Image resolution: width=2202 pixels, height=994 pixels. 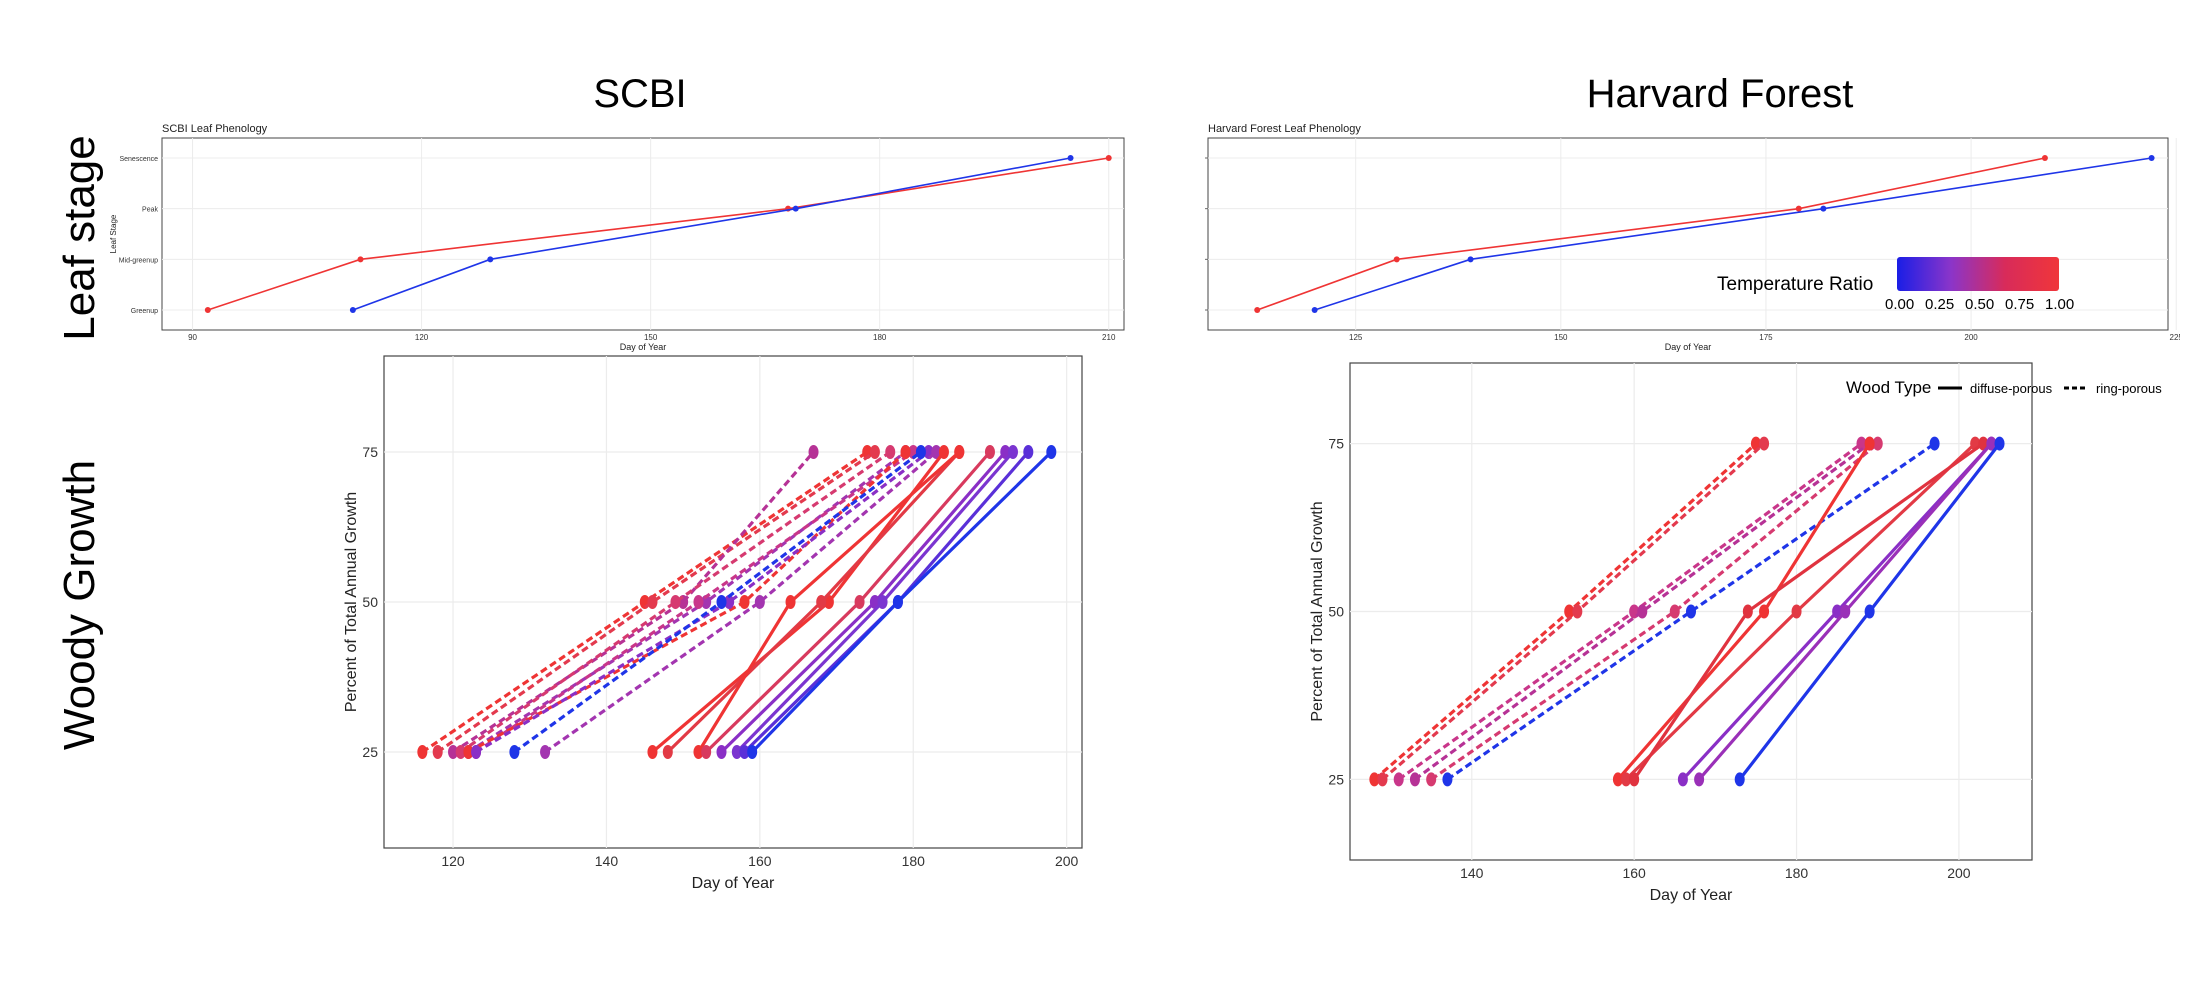 I want to click on y-tick-label: Mid-greenup, so click(x=138, y=260).